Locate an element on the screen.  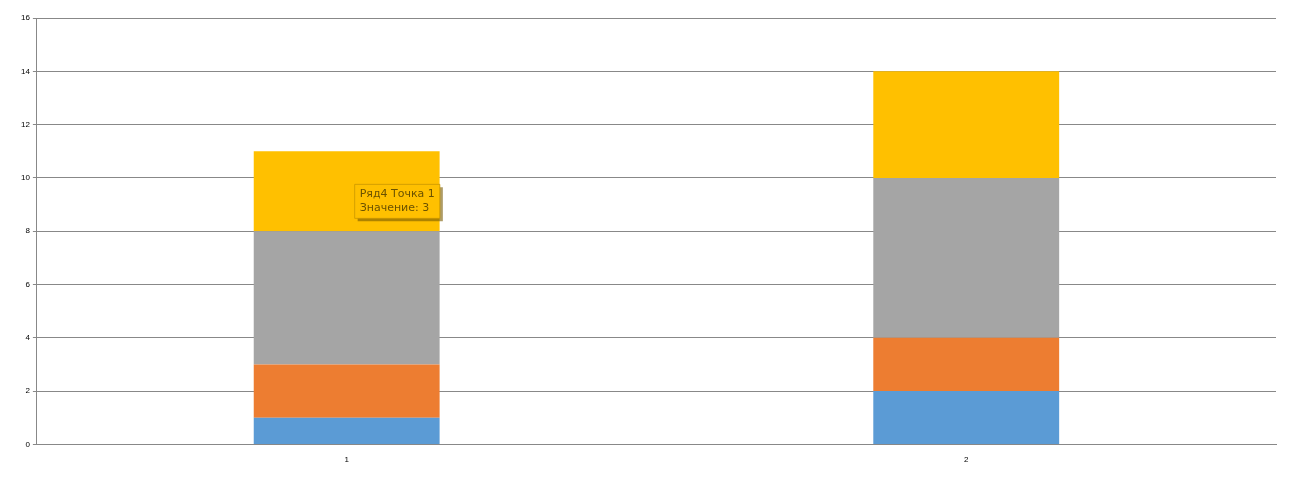
y-tick-label: 14 is located at coordinates (25, 71).